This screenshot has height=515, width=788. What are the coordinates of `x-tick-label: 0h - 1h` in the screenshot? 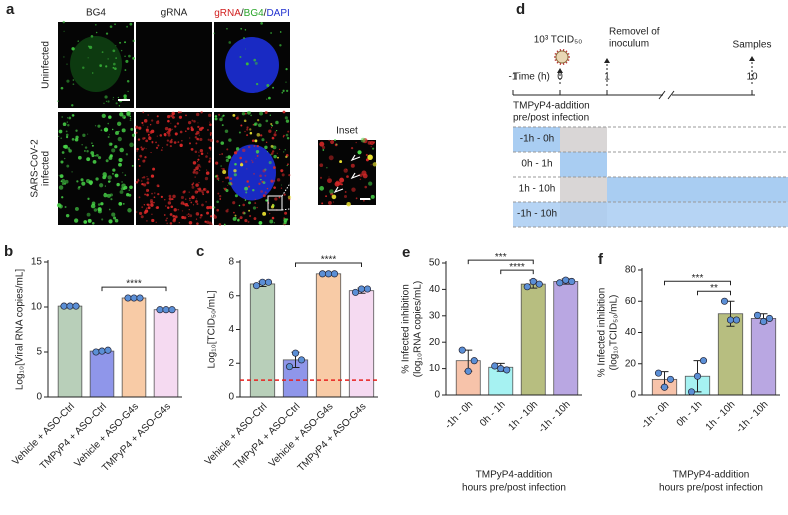 It's located at (690, 414).